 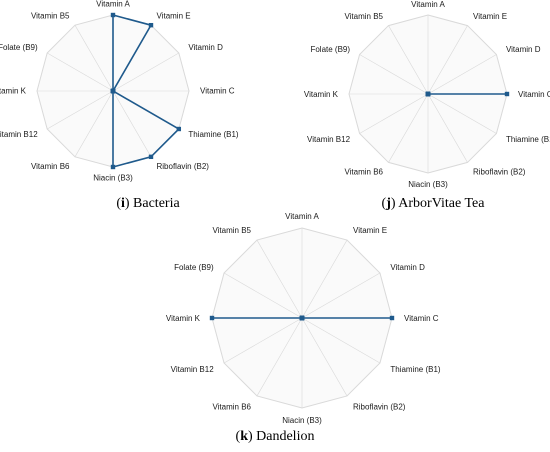 I want to click on caption-letter: k, so click(x=244, y=436).